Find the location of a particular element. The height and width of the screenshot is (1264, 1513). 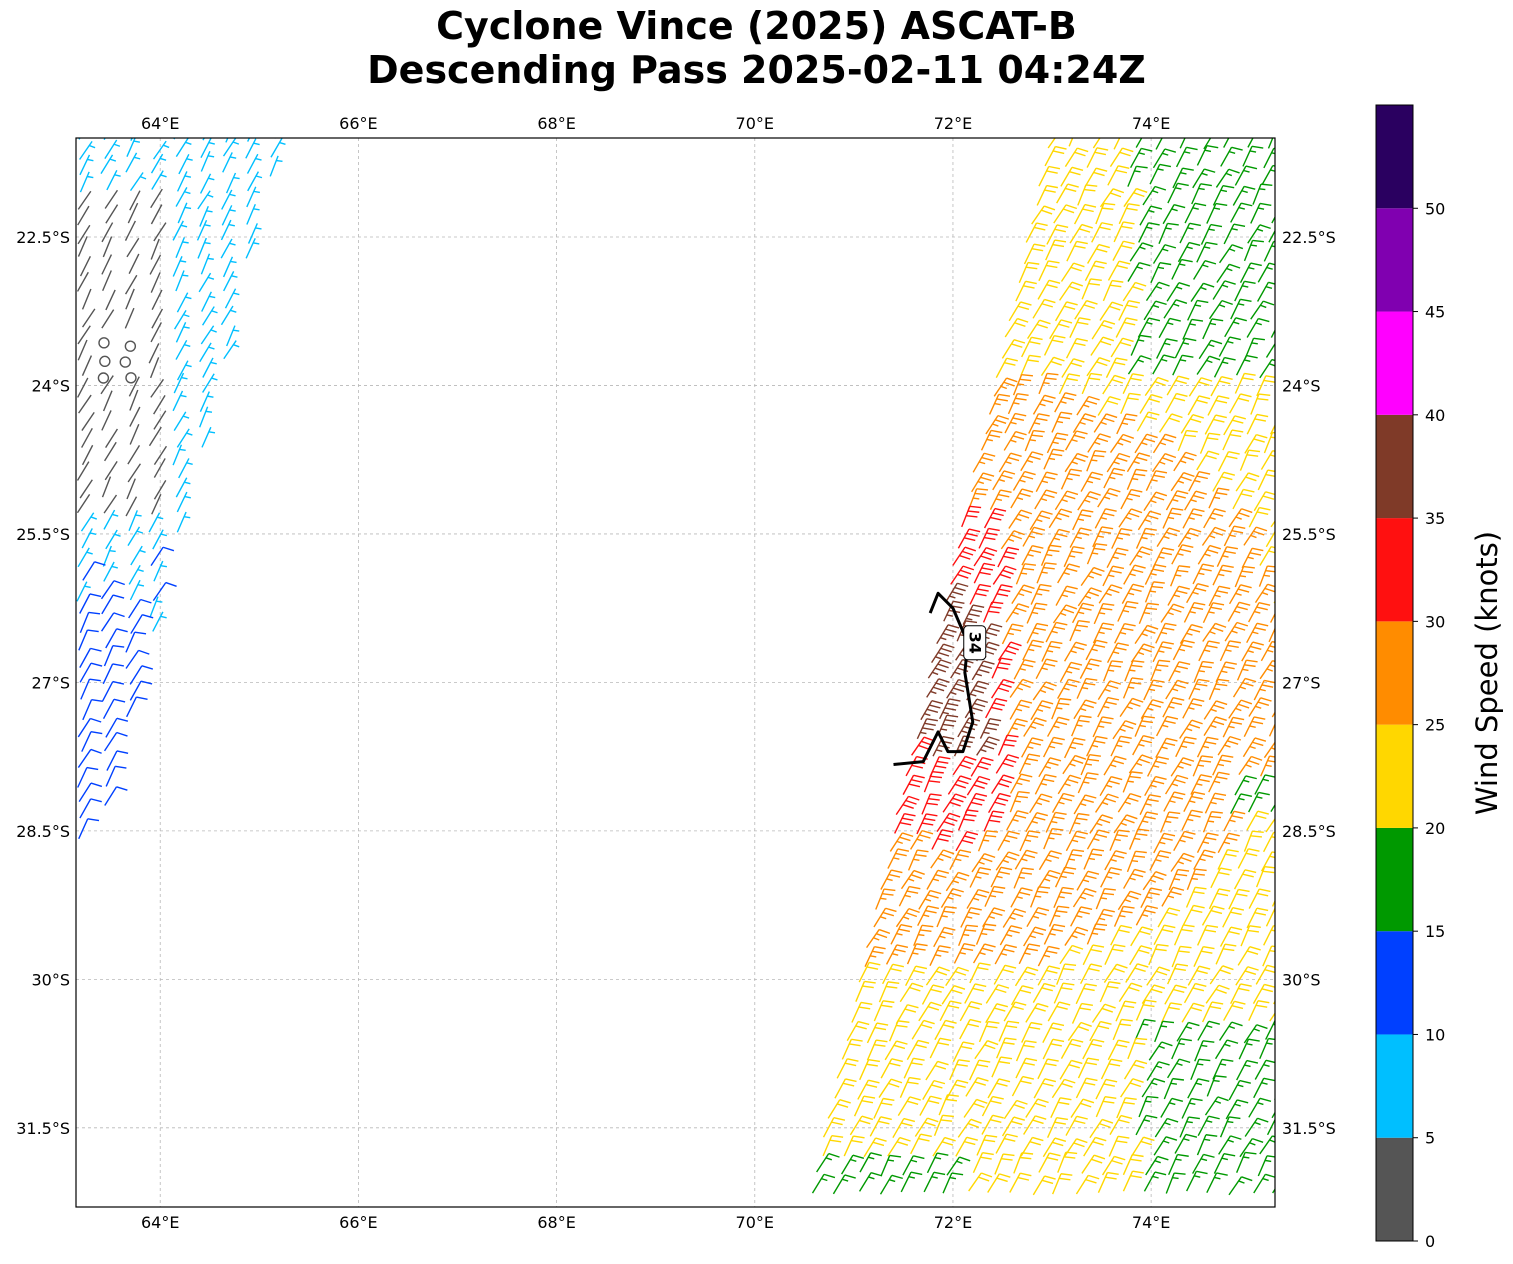

colorbar-bin is located at coordinates (1394, 466).